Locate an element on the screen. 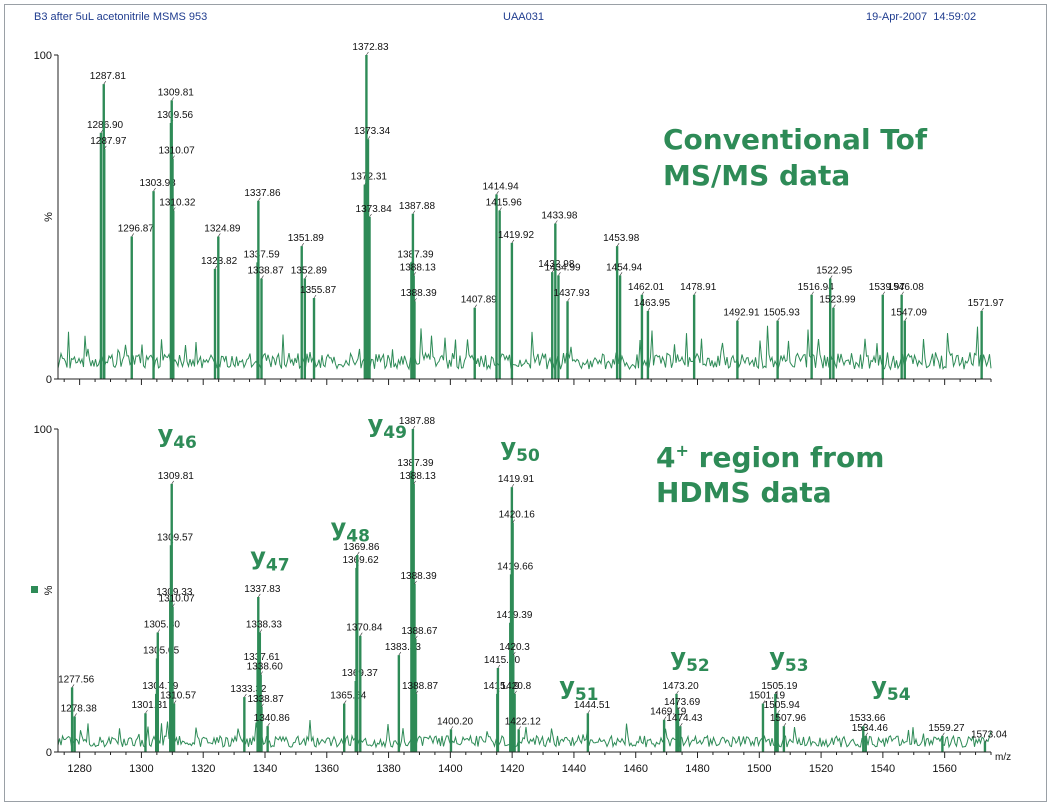 This screenshot has width=1053, height=808. x-axis-label: m/z is located at coordinates (1003, 757).